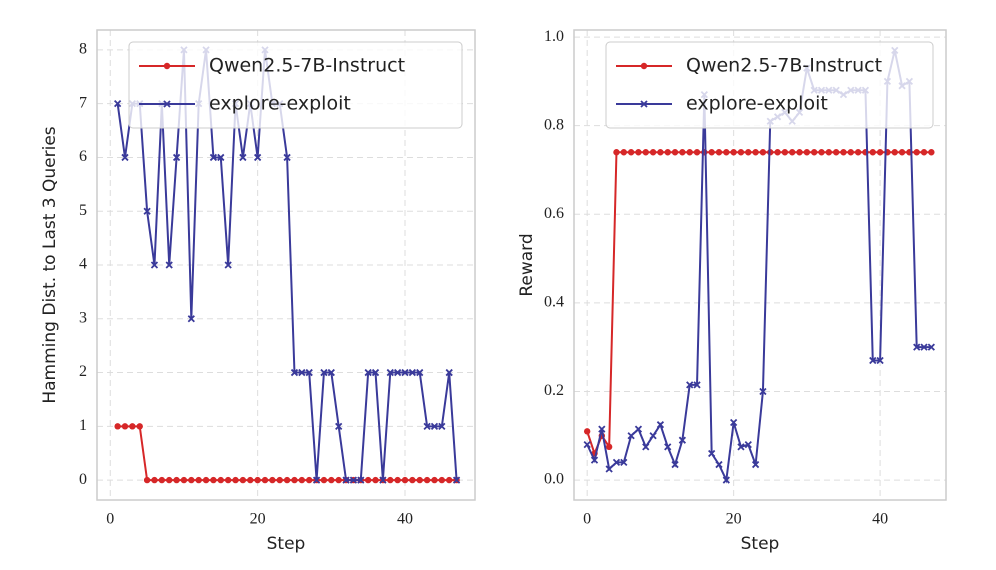 The height and width of the screenshot is (570, 996). What do you see at coordinates (554, 390) in the screenshot?
I see `y-tick-label: 0.2` at bounding box center [554, 390].